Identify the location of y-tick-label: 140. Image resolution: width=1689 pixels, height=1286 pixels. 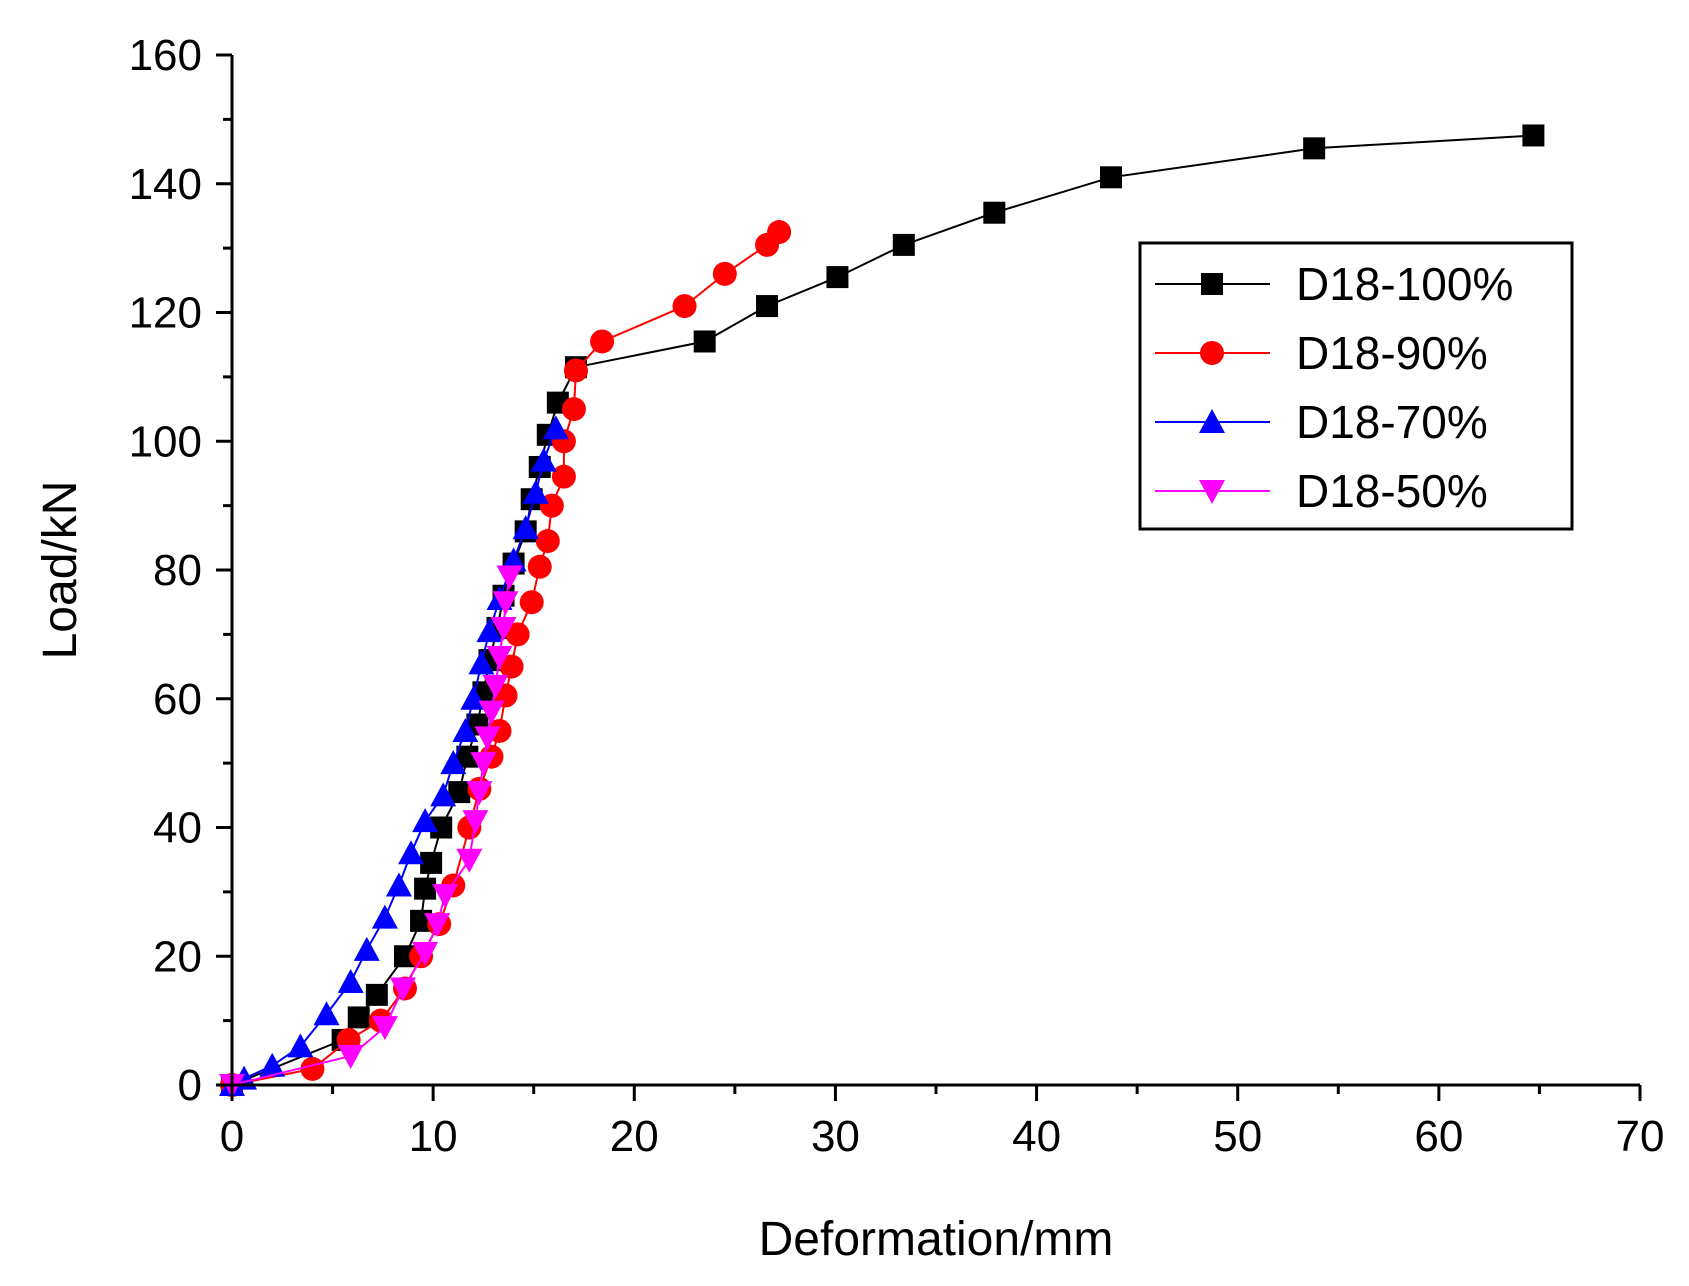
(165, 184).